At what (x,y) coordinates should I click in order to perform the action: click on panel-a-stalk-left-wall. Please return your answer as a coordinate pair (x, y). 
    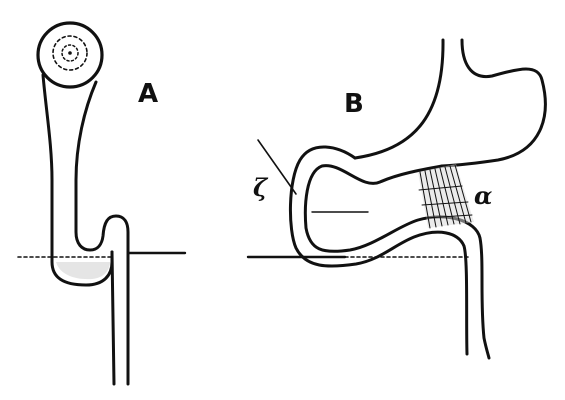
    Looking at the image, I should click on (77, 180).